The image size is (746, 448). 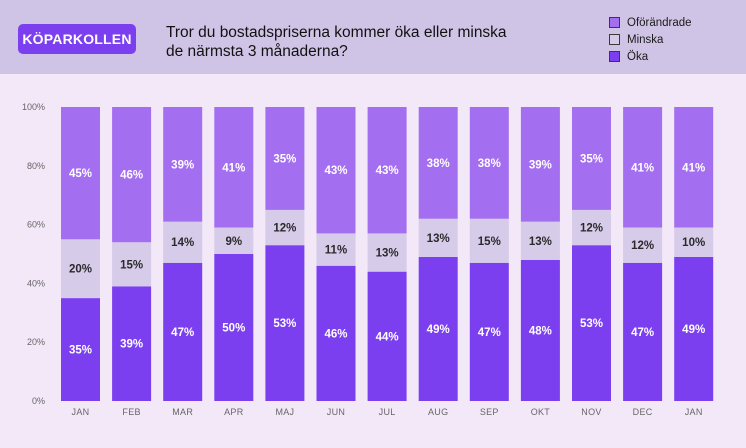 I want to click on data-label: 14%, so click(x=182, y=243).